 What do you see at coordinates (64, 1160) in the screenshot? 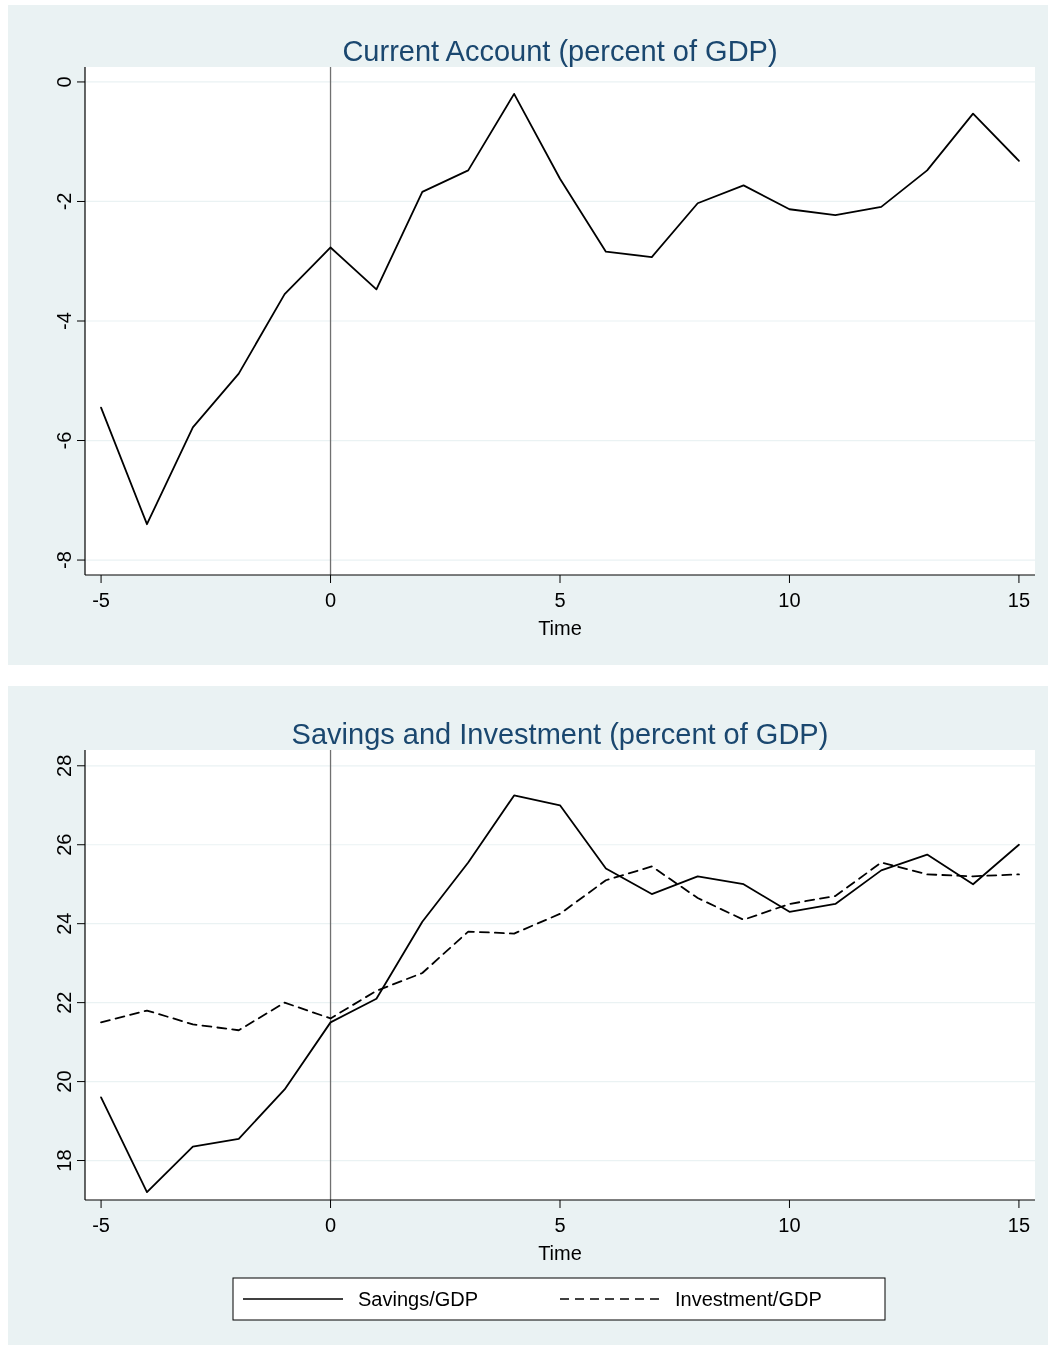
I see `y-tick-label: 18` at bounding box center [64, 1160].